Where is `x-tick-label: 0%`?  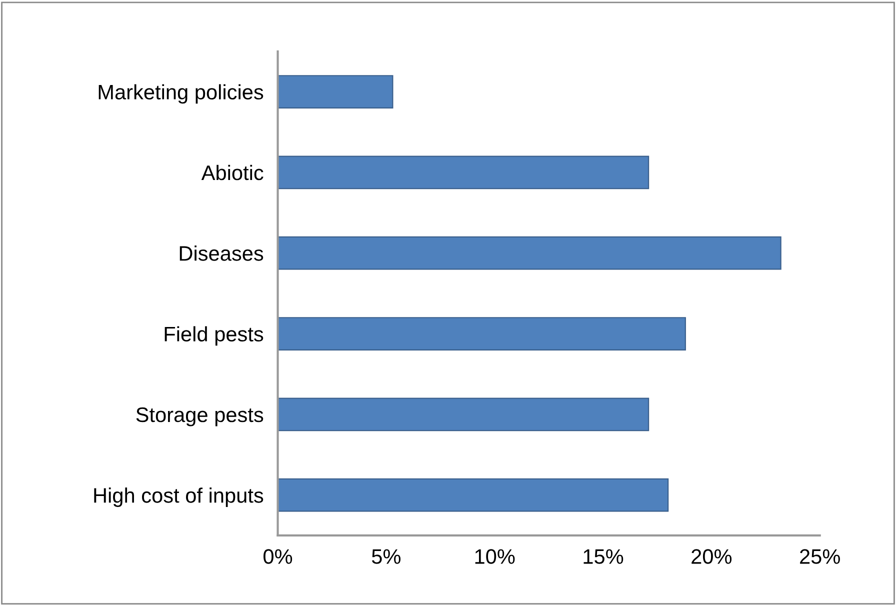 x-tick-label: 0% is located at coordinates (278, 556).